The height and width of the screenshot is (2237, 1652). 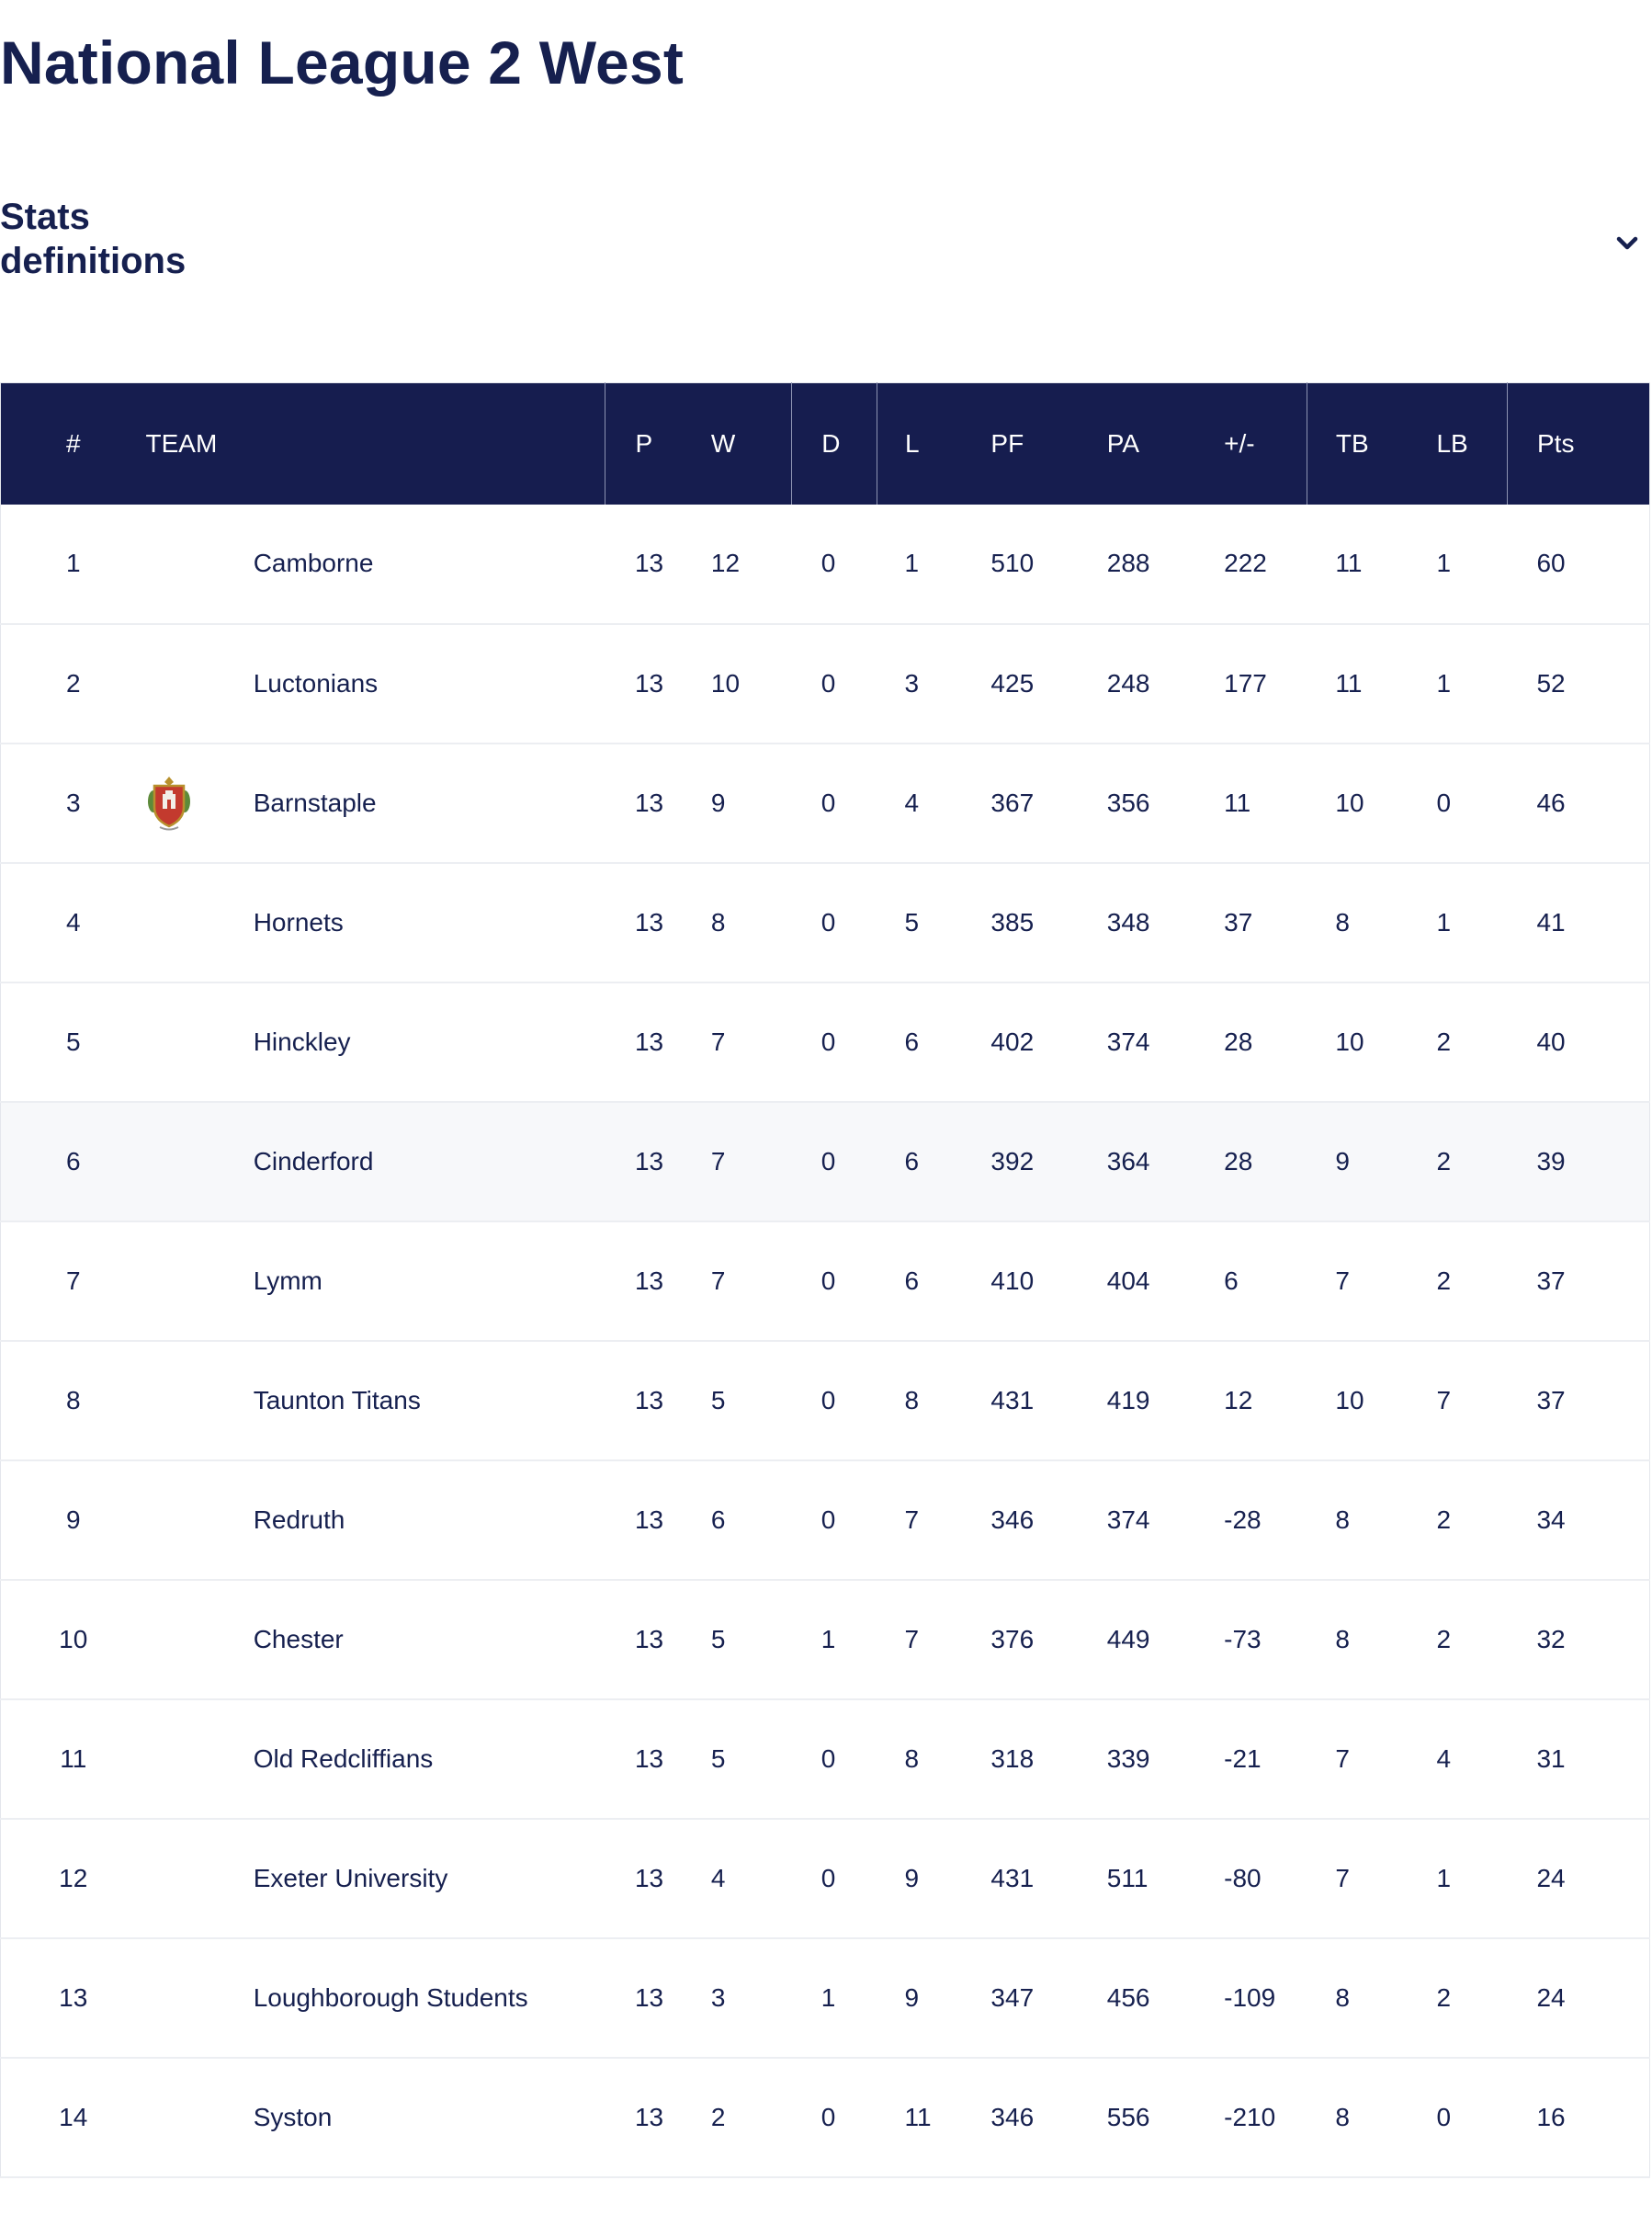 I want to click on league-points-cell: 46, so click(x=1551, y=803).